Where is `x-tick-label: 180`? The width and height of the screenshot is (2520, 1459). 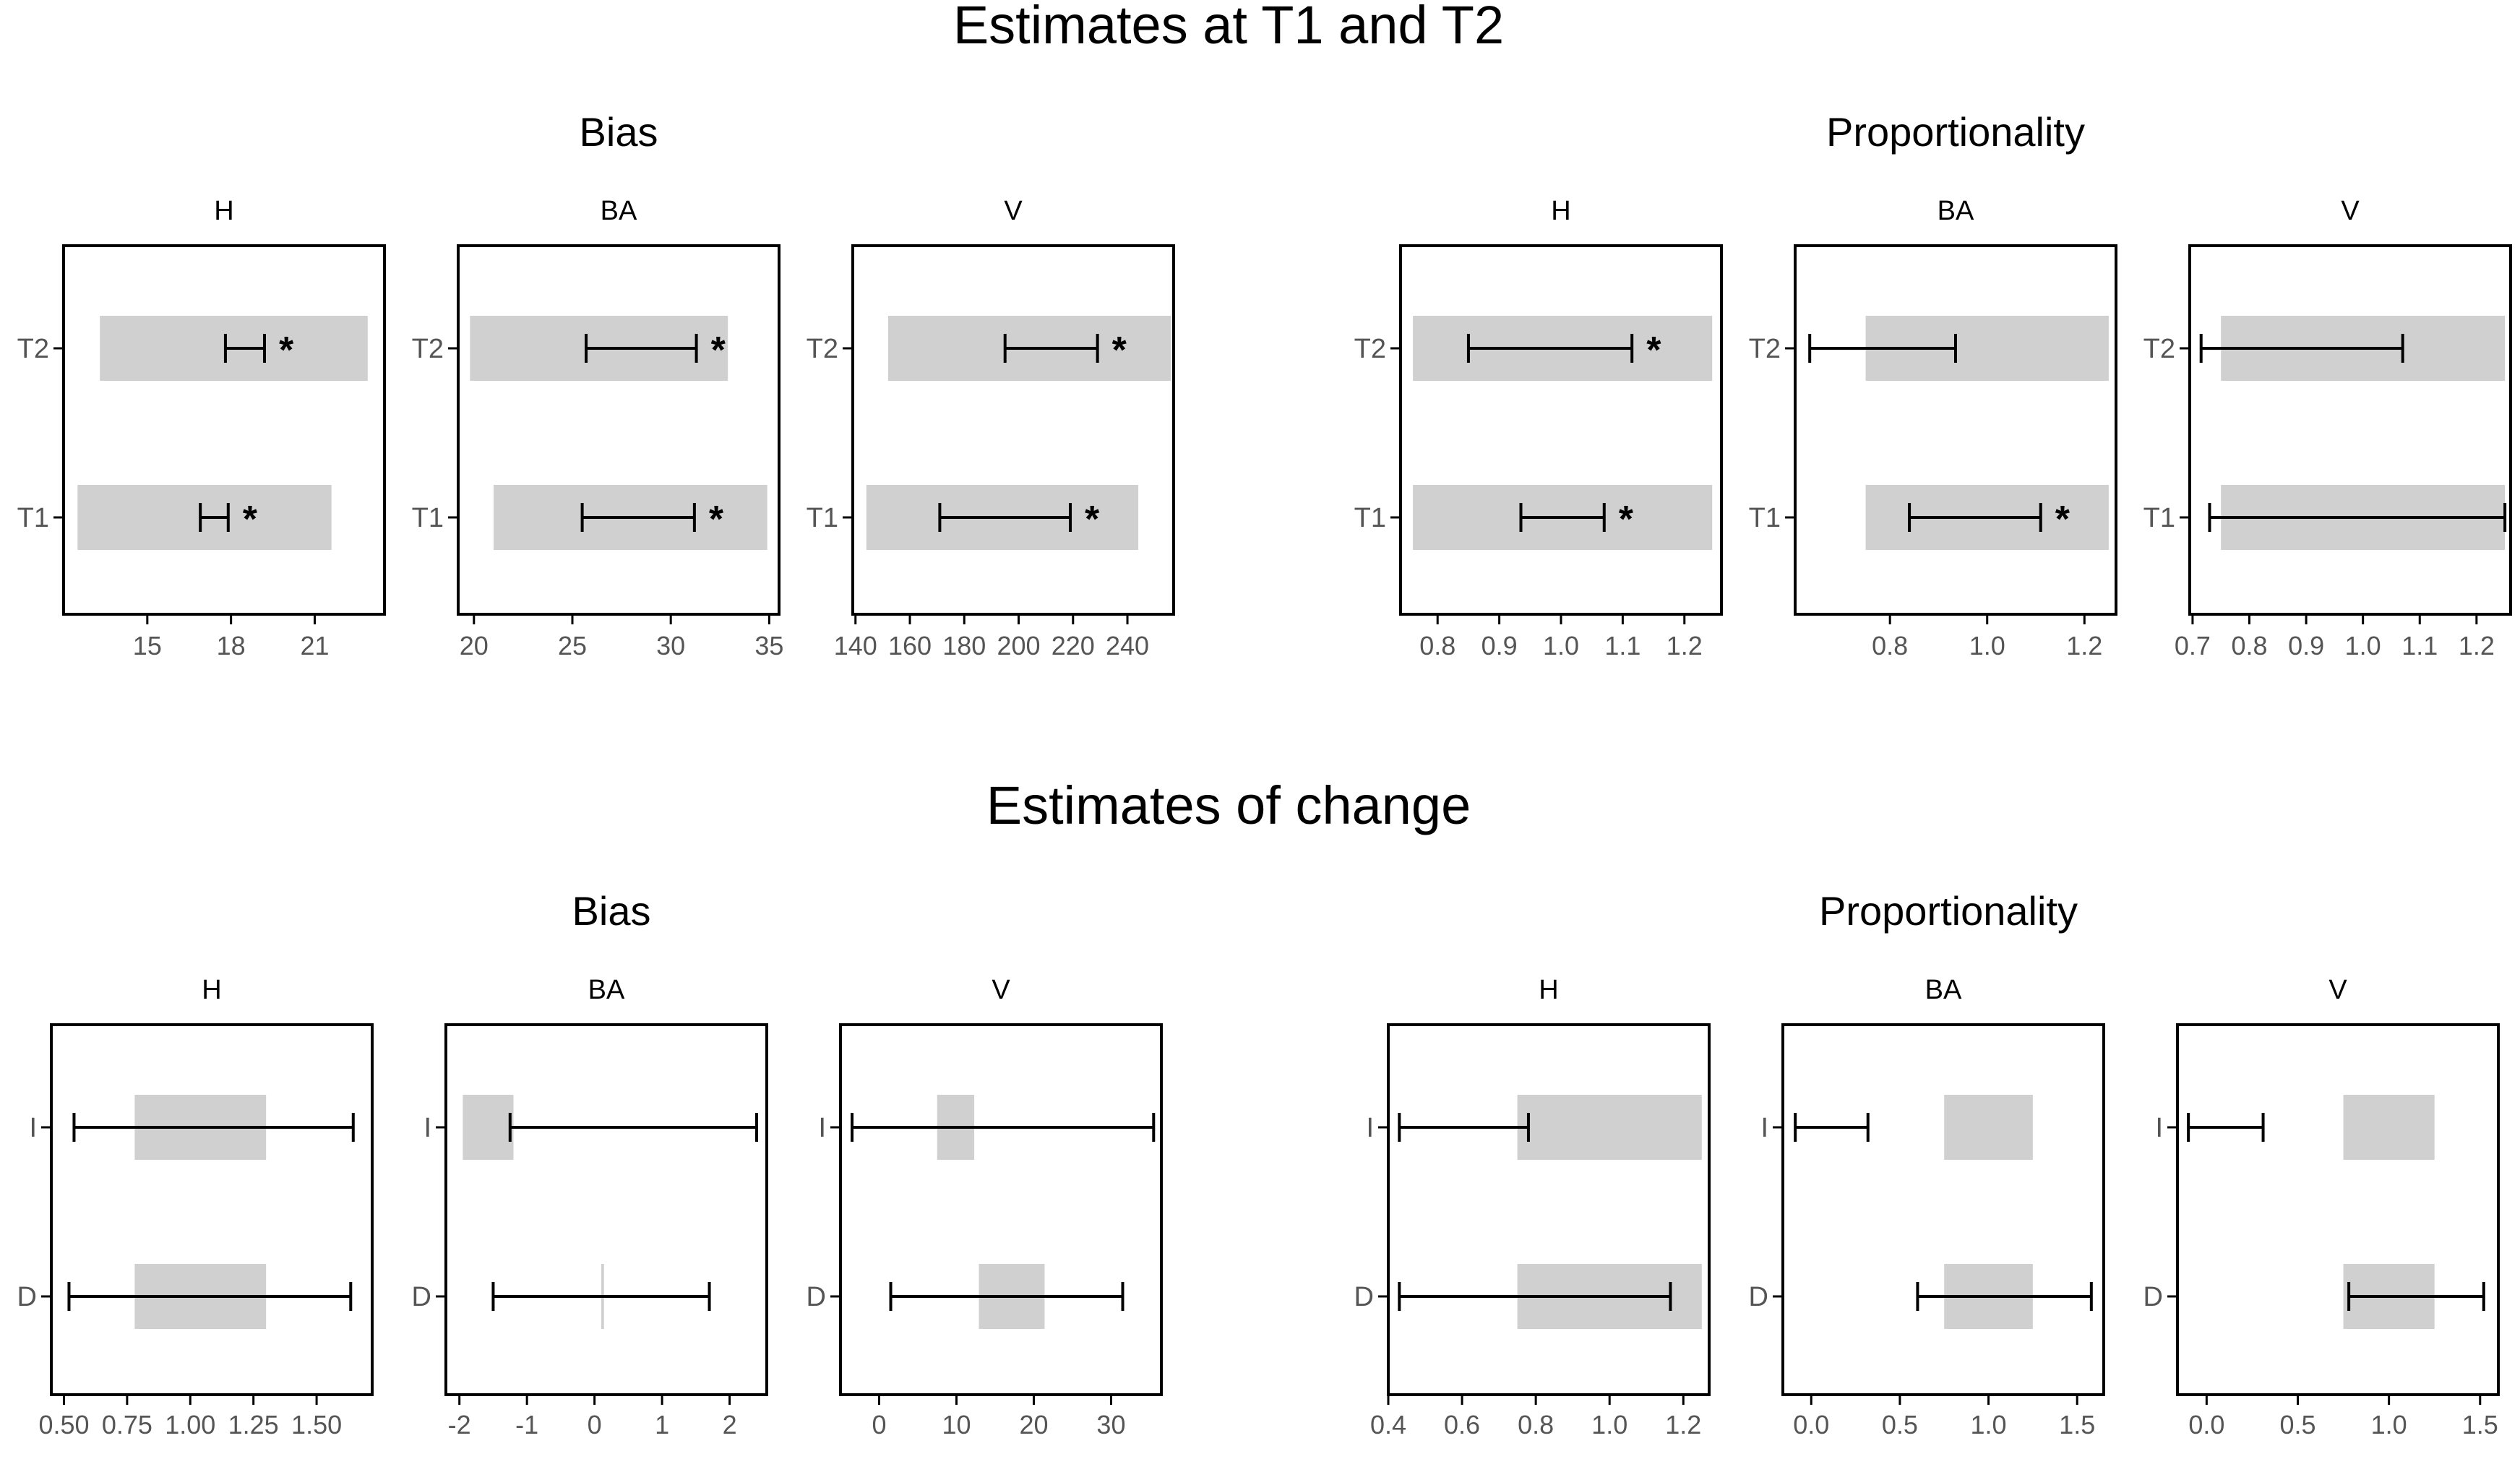
x-tick-label: 180 is located at coordinates (964, 645).